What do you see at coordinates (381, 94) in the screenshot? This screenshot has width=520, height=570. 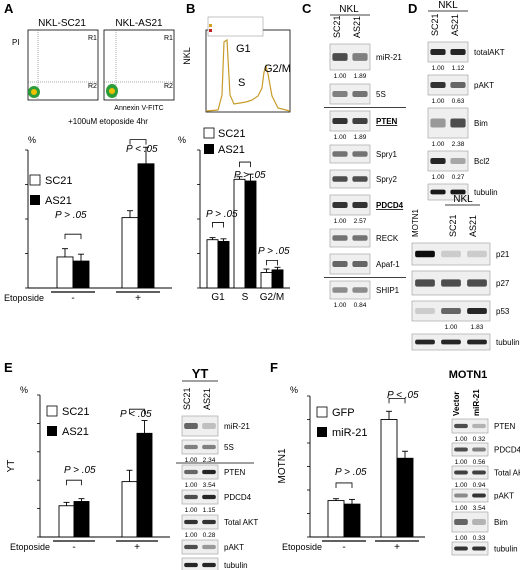 I see `blot-label-5s: 5S` at bounding box center [381, 94].